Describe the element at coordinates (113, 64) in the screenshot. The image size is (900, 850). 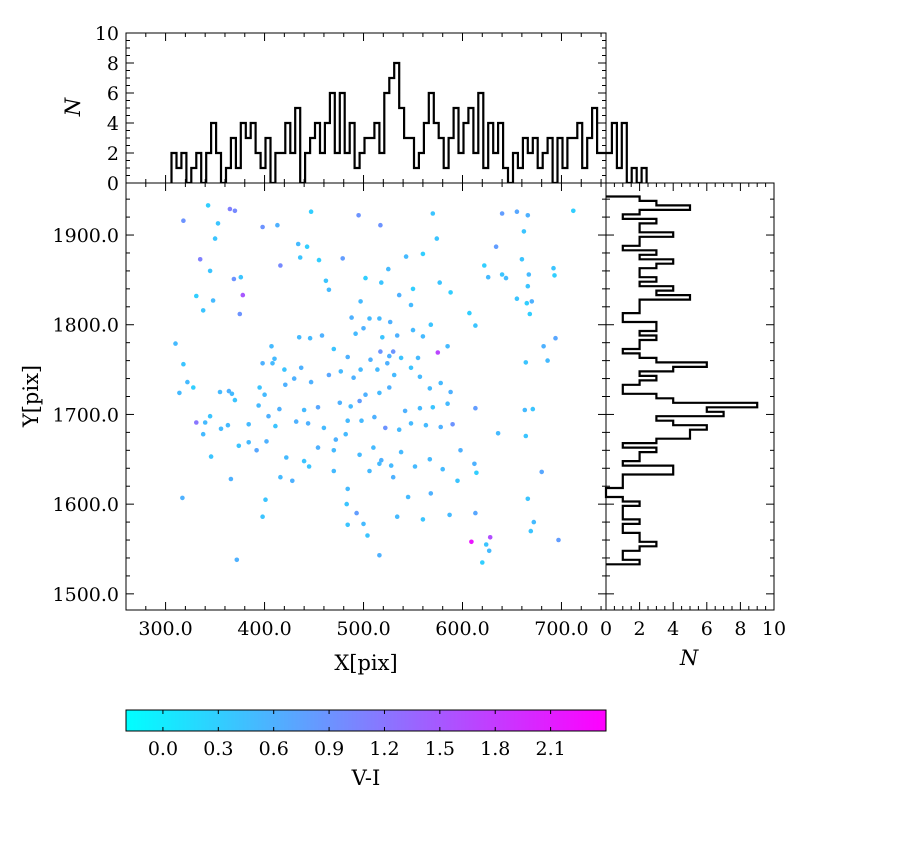
I see `top-y-tick-label: 8` at that location.